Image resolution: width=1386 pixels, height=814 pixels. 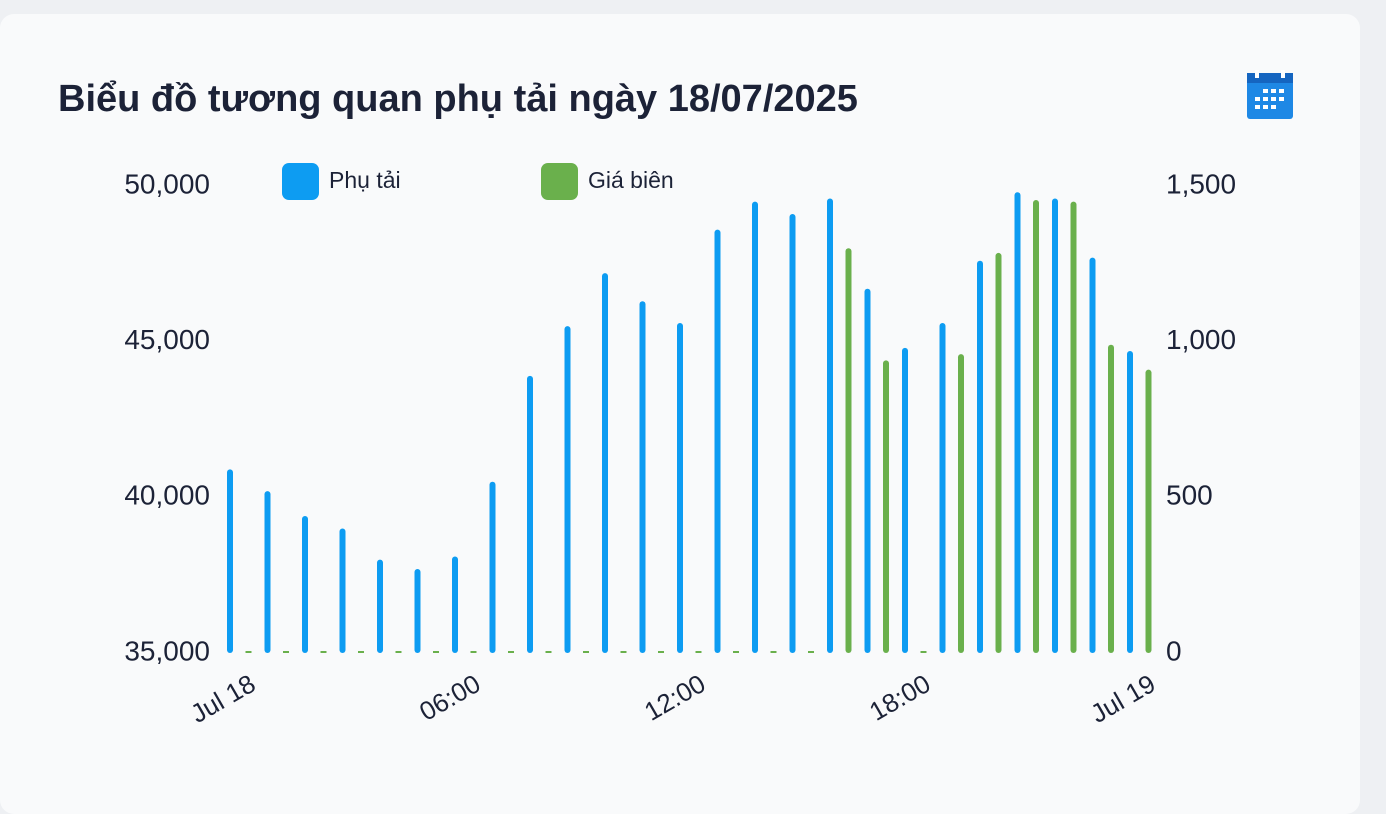 What do you see at coordinates (167, 495) in the screenshot?
I see `y-tick-label: 40,000` at bounding box center [167, 495].